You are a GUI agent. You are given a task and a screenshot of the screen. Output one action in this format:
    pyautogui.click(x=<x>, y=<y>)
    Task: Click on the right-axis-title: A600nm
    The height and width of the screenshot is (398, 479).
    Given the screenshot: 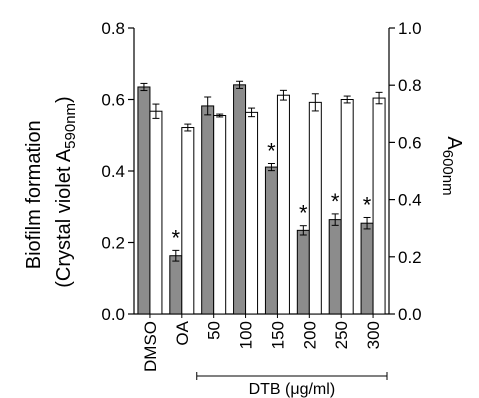 What is the action you would take?
    pyautogui.click(x=452, y=165)
    